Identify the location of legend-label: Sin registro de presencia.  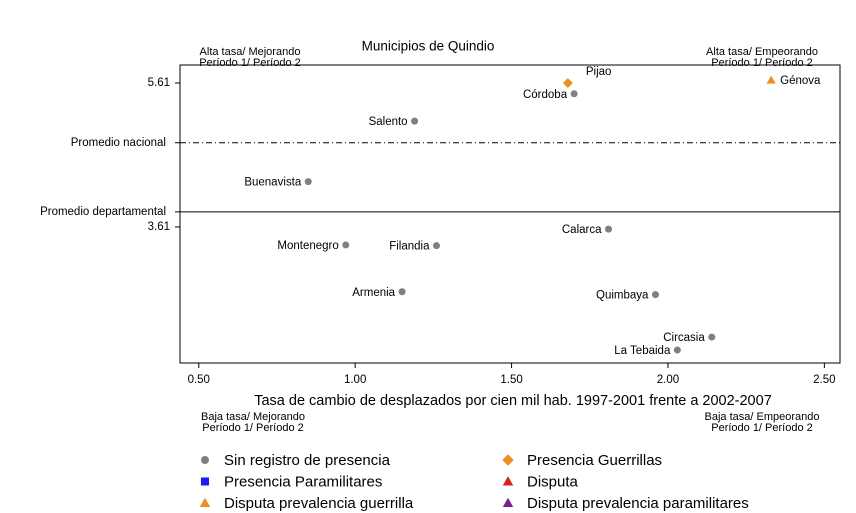
(307, 460).